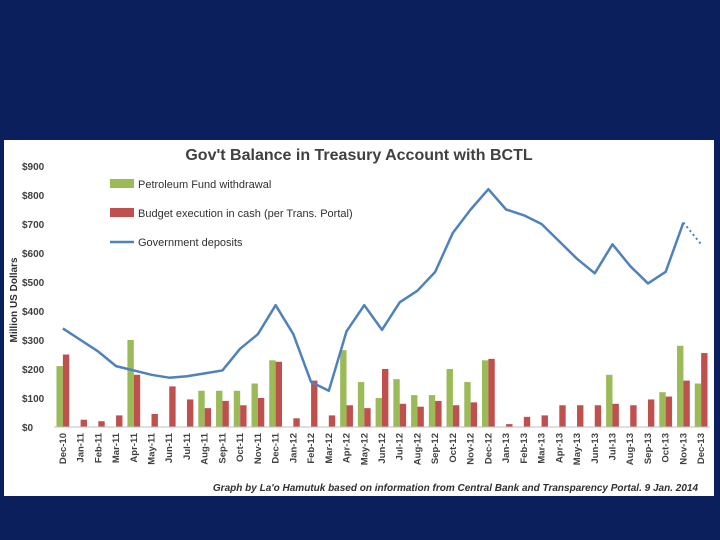 This screenshot has width=720, height=540. What do you see at coordinates (134, 447) in the screenshot?
I see `x-tick-label: Apr-11` at bounding box center [134, 447].